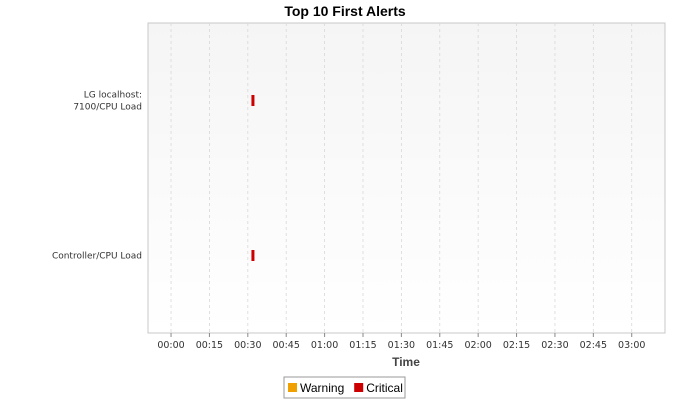  I want to click on x-tick-label: 02:30, so click(554, 345).